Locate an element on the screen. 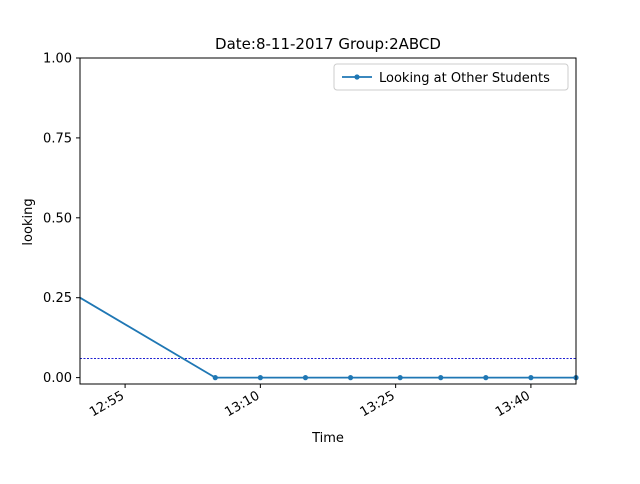  series-line is located at coordinates (327, 337).